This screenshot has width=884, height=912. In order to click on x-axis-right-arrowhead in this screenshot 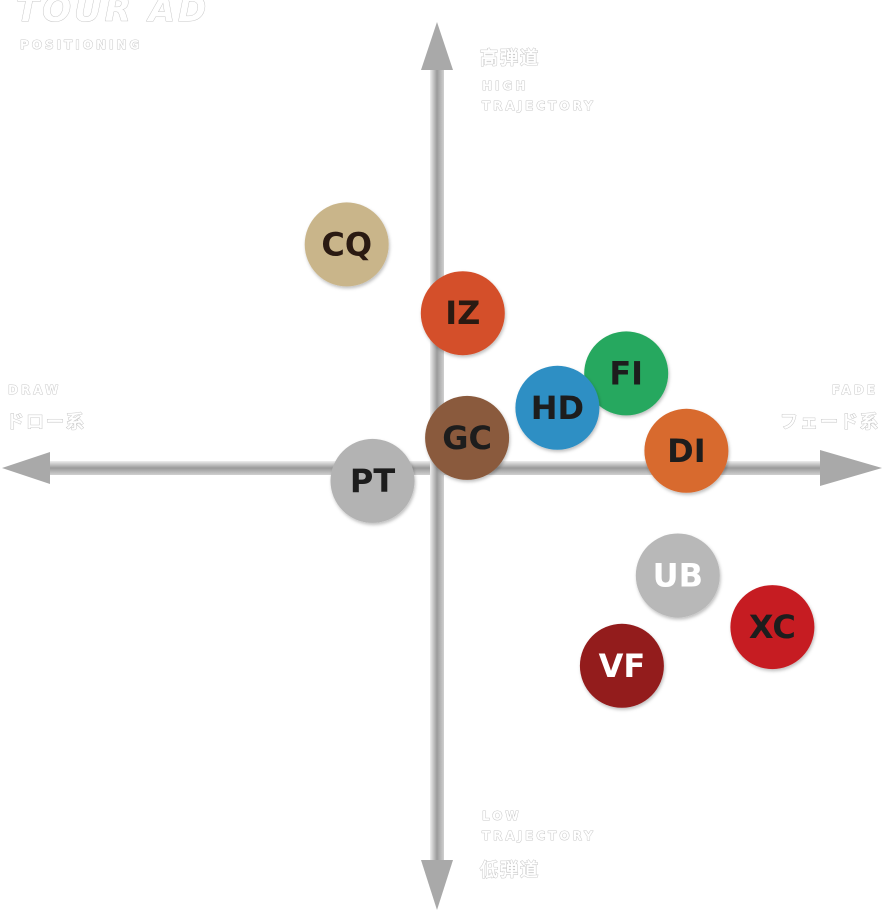, I will do `click(851, 468)`.